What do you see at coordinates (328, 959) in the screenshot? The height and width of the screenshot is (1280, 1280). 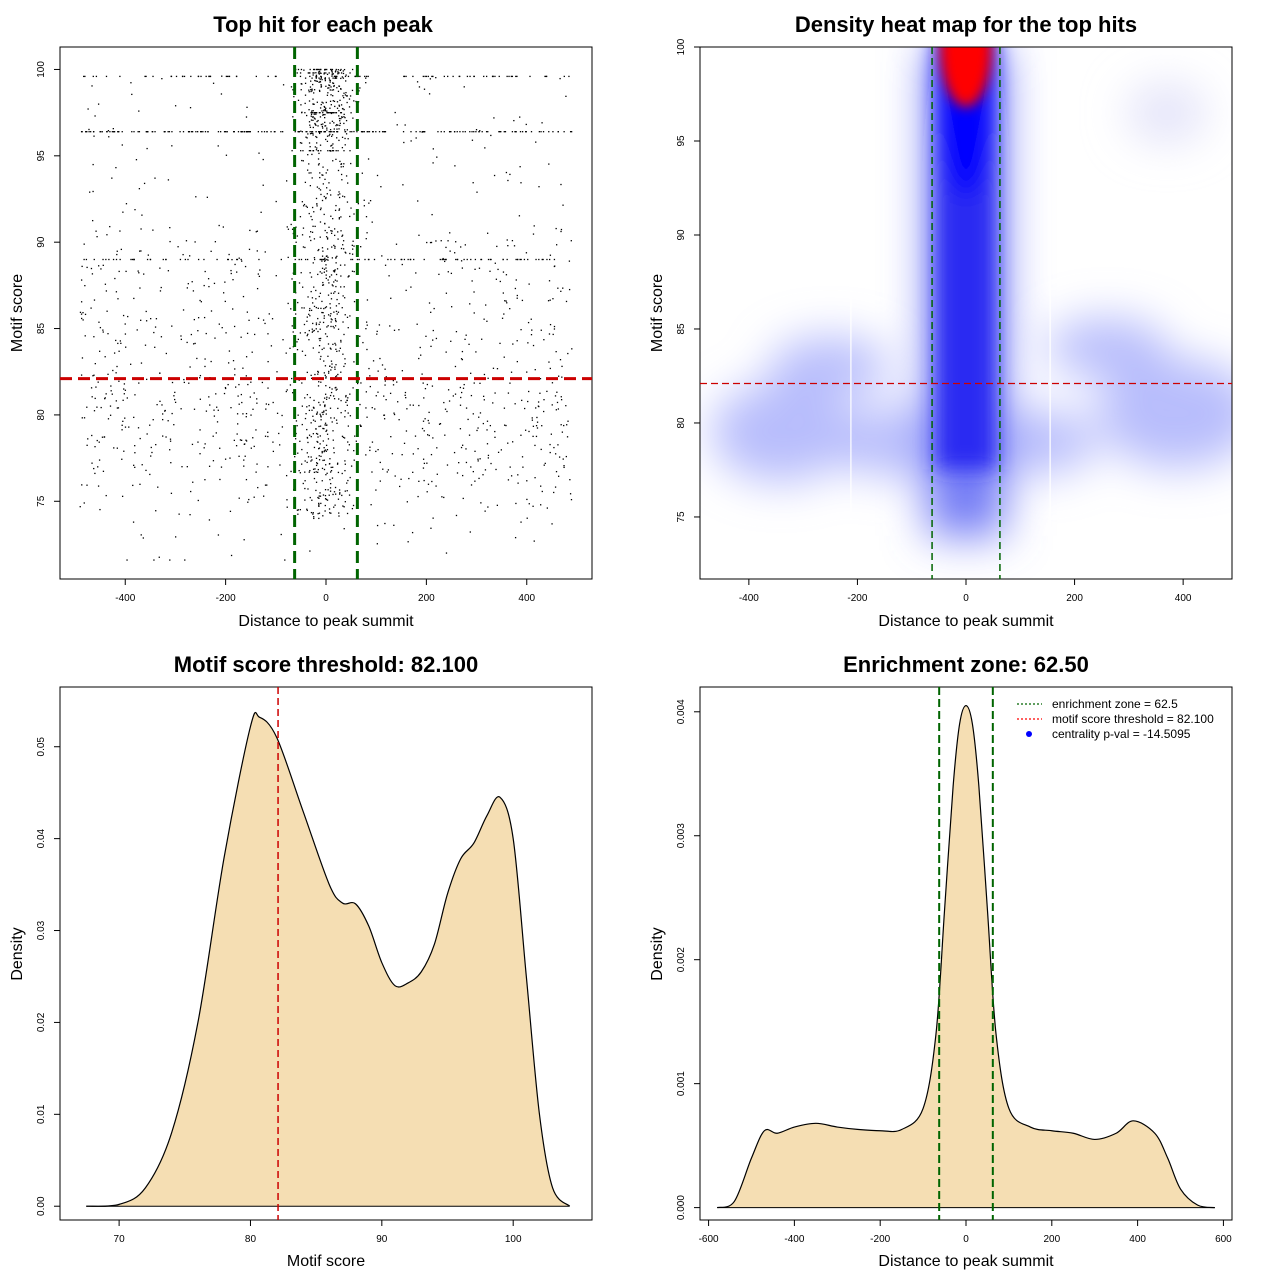 I see `density-curve` at bounding box center [328, 959].